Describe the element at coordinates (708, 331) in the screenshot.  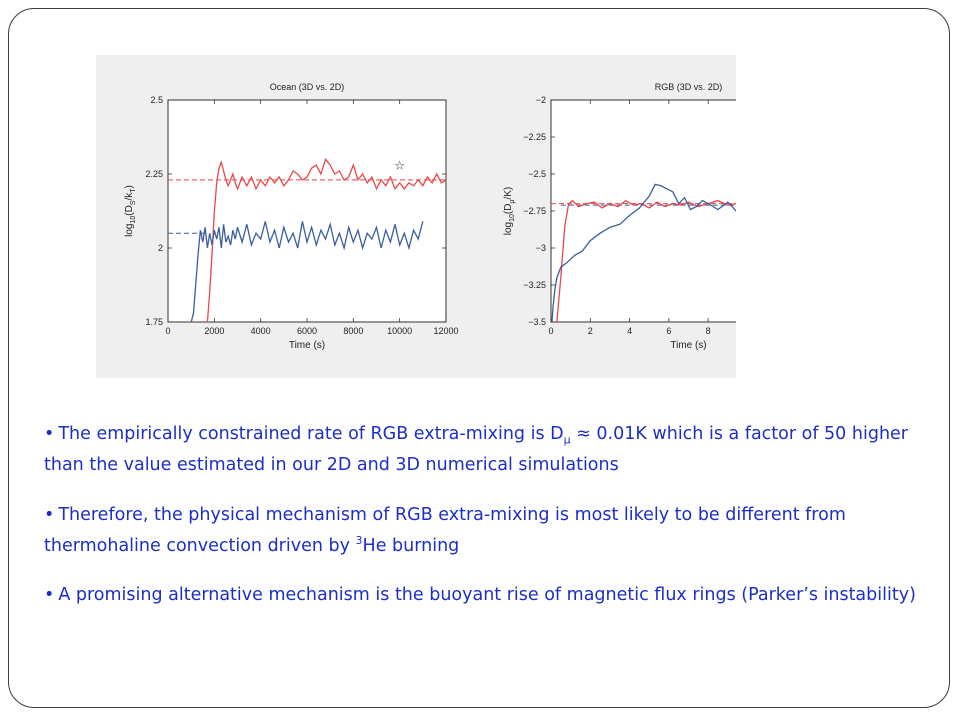
I see `rgb-x-tick-label: 8` at that location.